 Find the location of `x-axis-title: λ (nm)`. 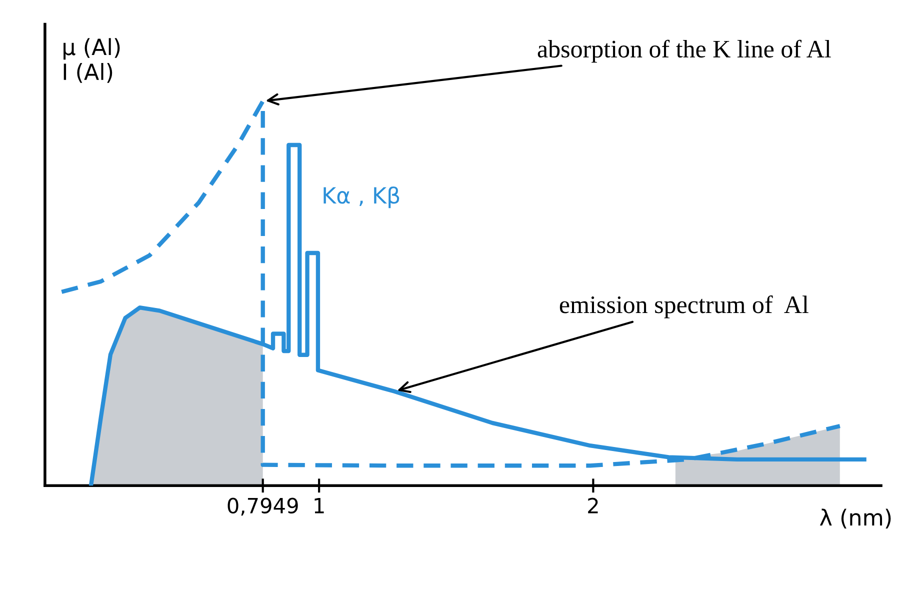

x-axis-title: λ (nm) is located at coordinates (855, 518).